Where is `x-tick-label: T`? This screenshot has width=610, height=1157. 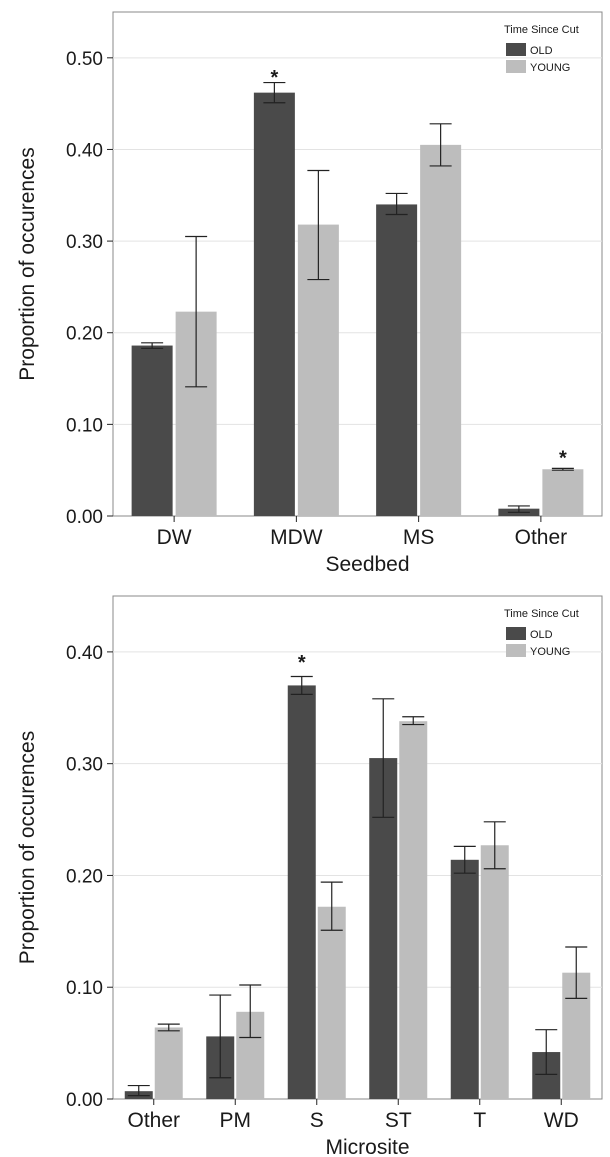 x-tick-label: T is located at coordinates (479, 1120).